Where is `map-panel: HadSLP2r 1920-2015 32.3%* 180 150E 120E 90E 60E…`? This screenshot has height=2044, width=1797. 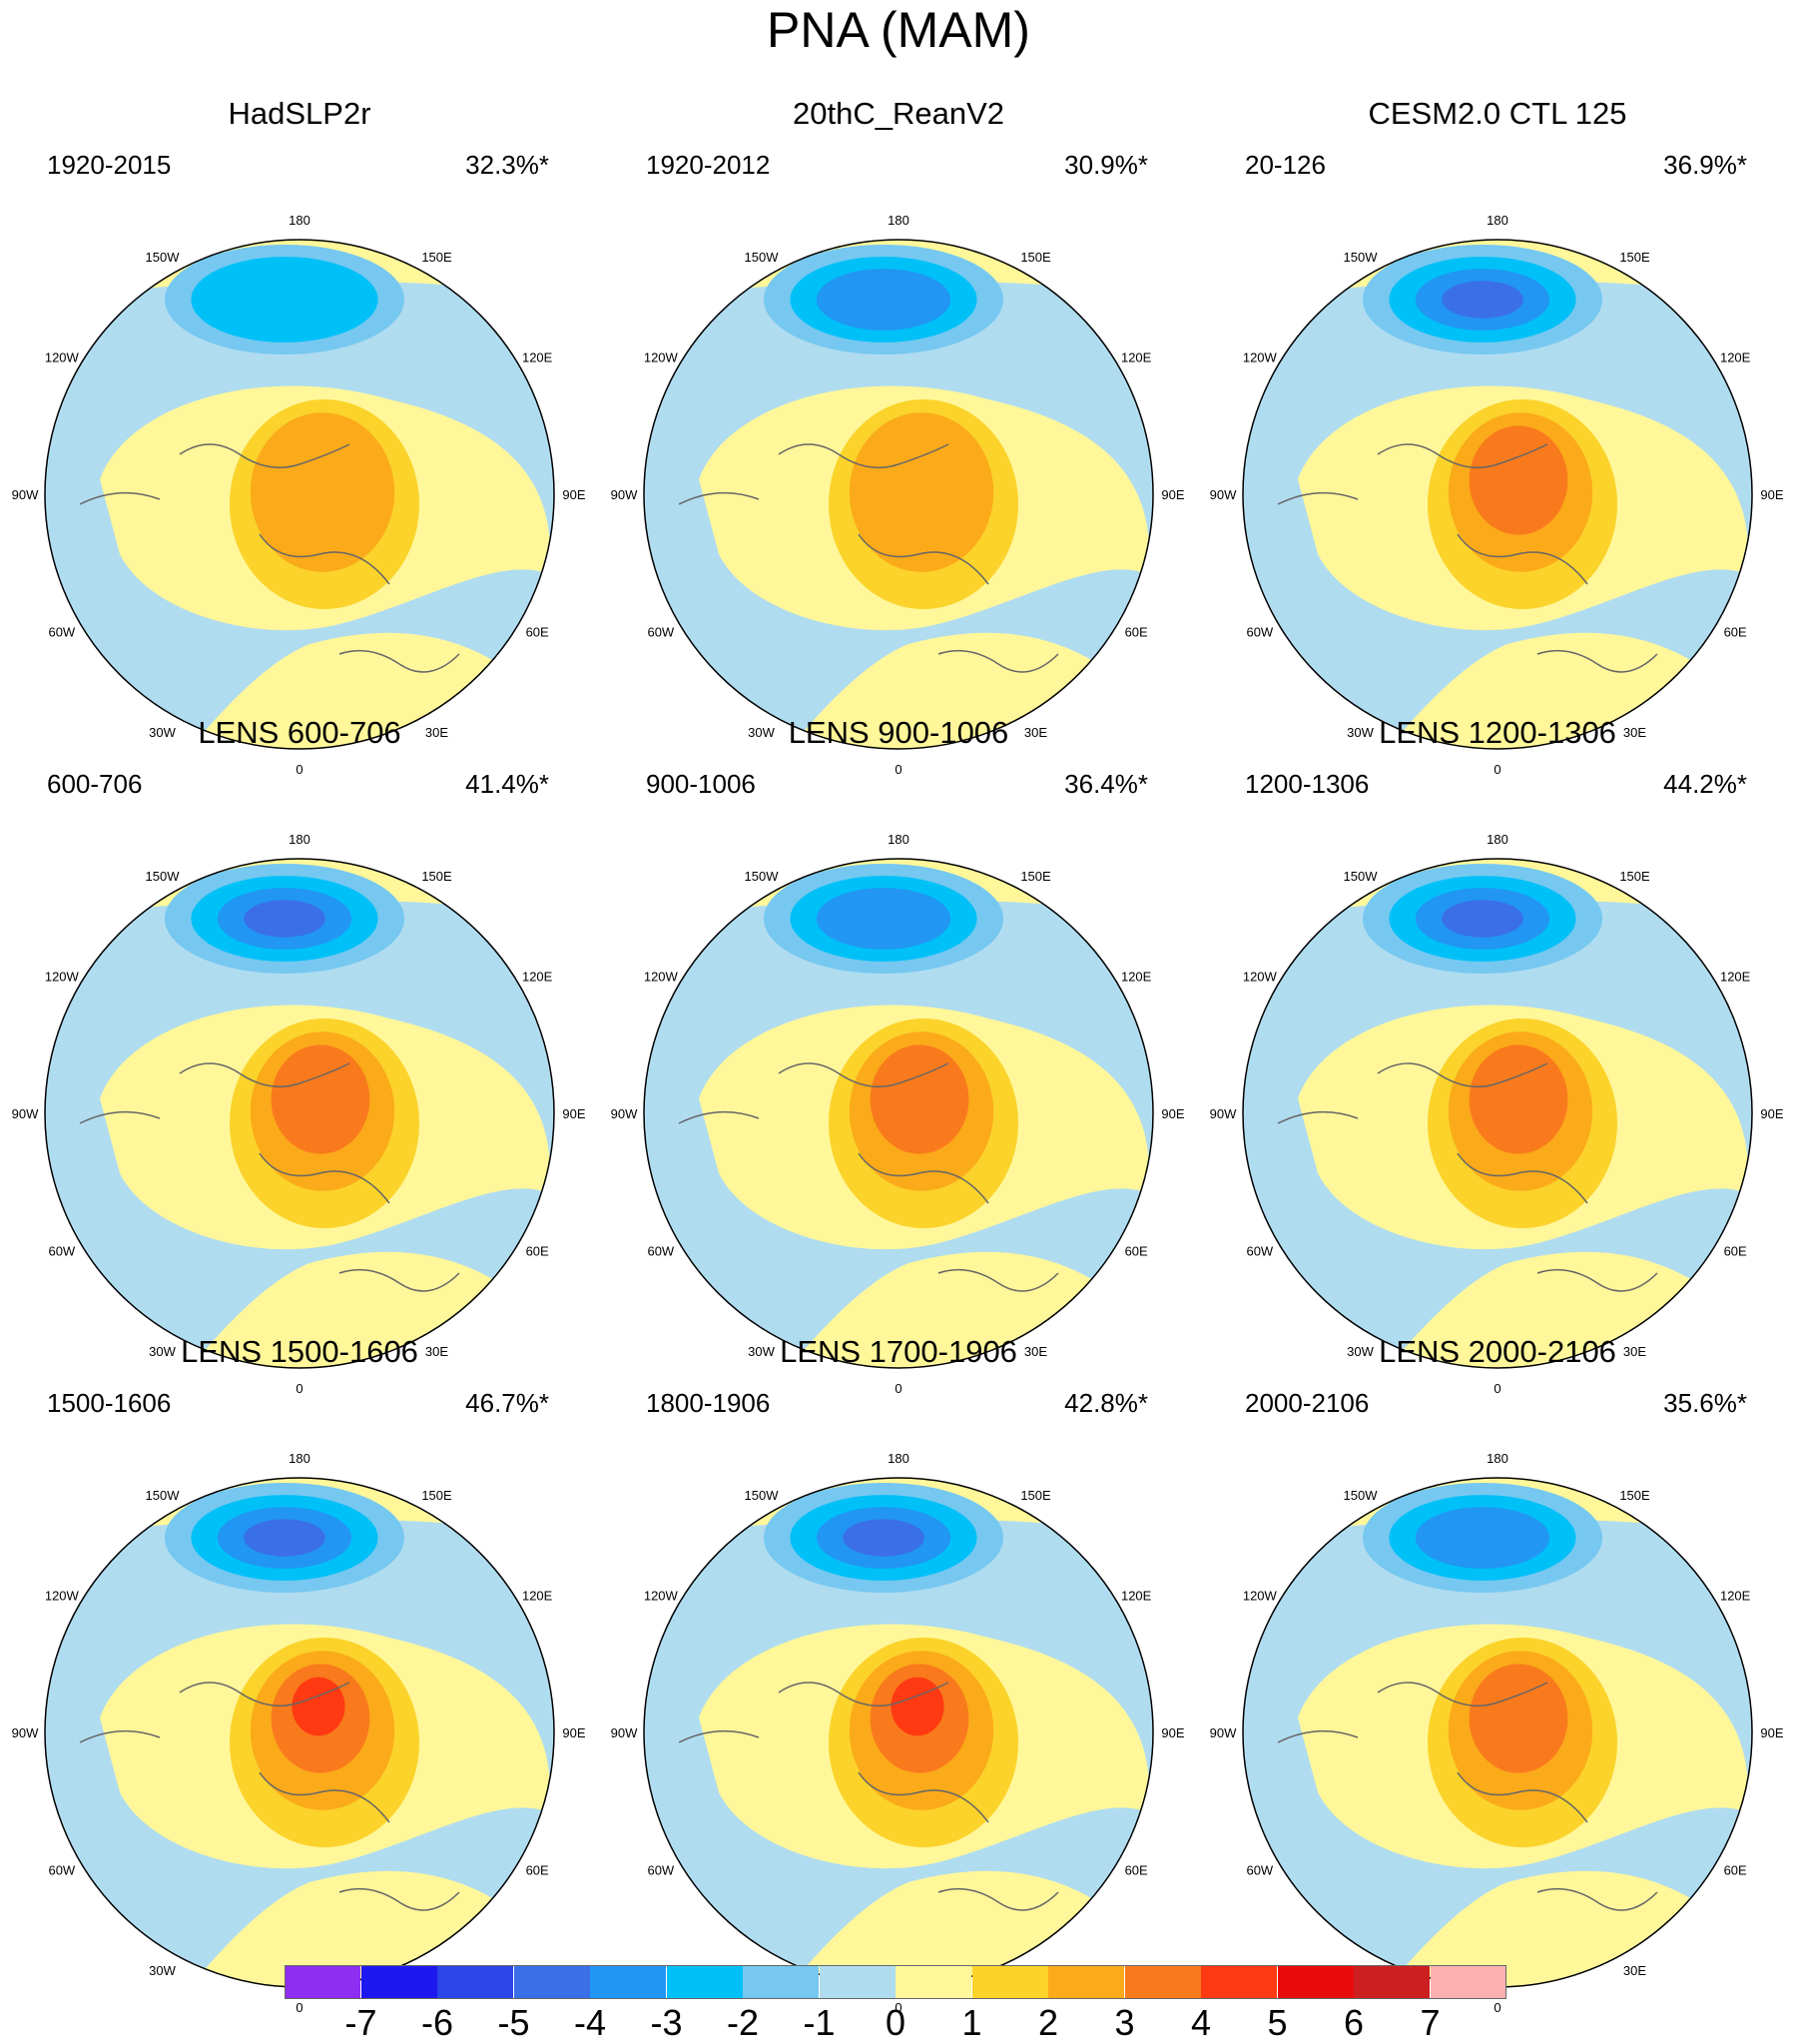
map-panel: HadSLP2r 1920-2015 32.3%* 180 150E 120E 90E 60E… is located at coordinates (299, 428).